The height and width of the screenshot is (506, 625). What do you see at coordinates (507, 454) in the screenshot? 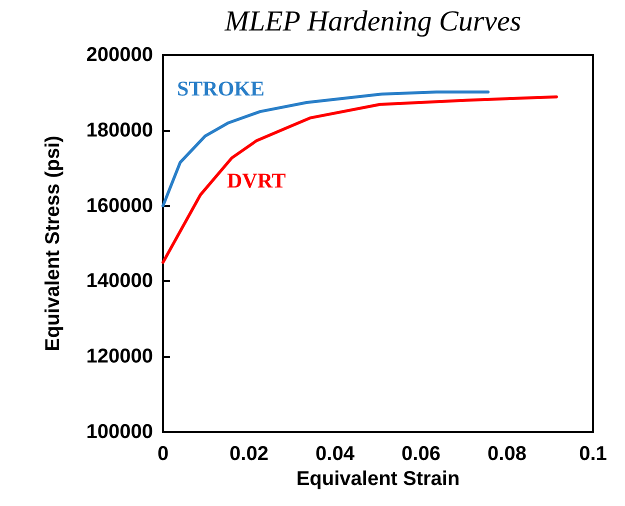
I see `x-tick-label: 0.08` at bounding box center [507, 454].